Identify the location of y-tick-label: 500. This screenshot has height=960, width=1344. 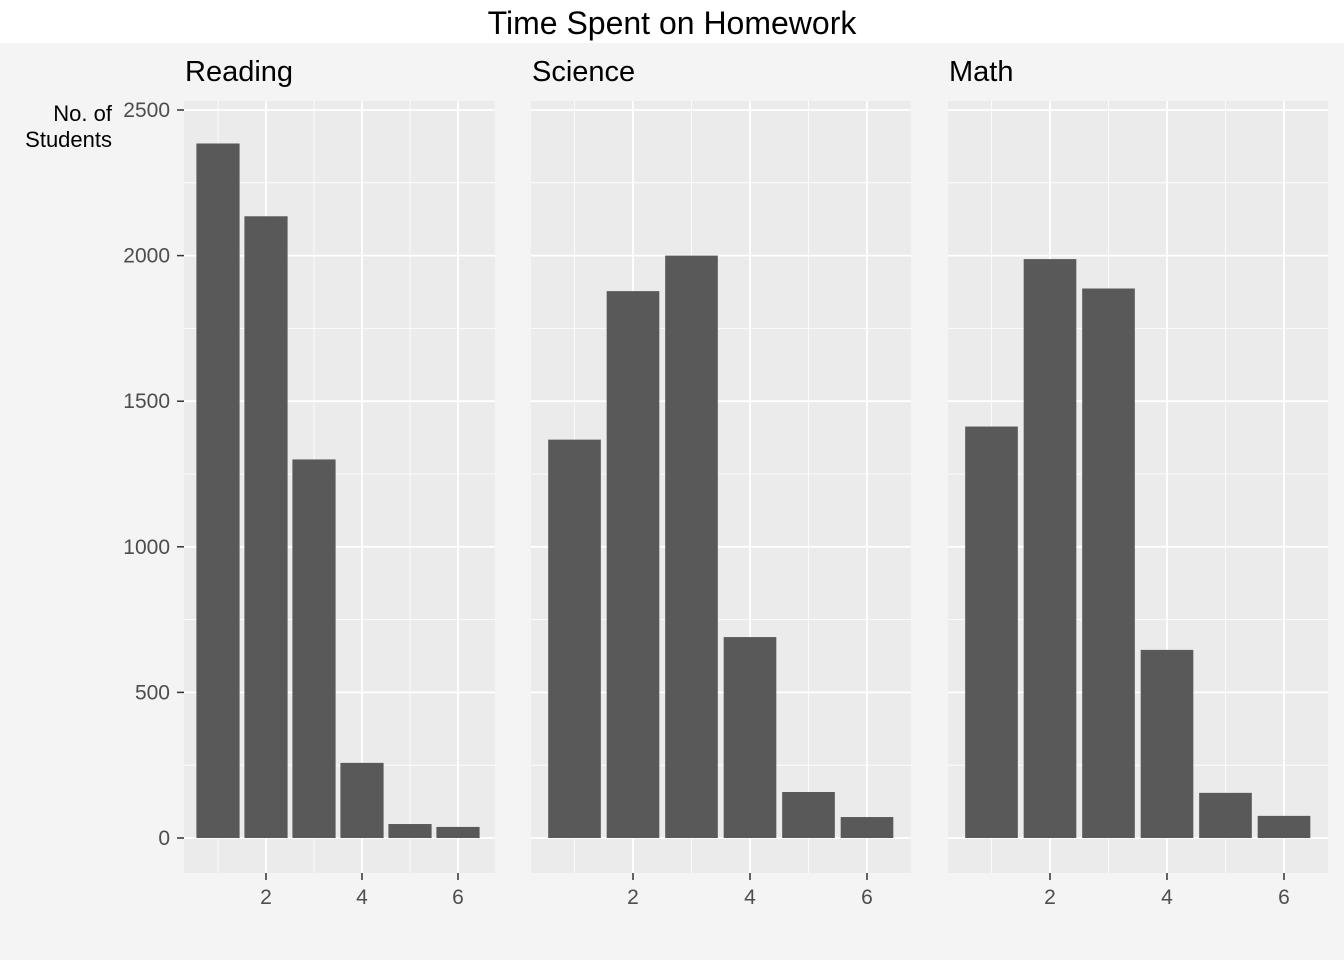
(152, 692).